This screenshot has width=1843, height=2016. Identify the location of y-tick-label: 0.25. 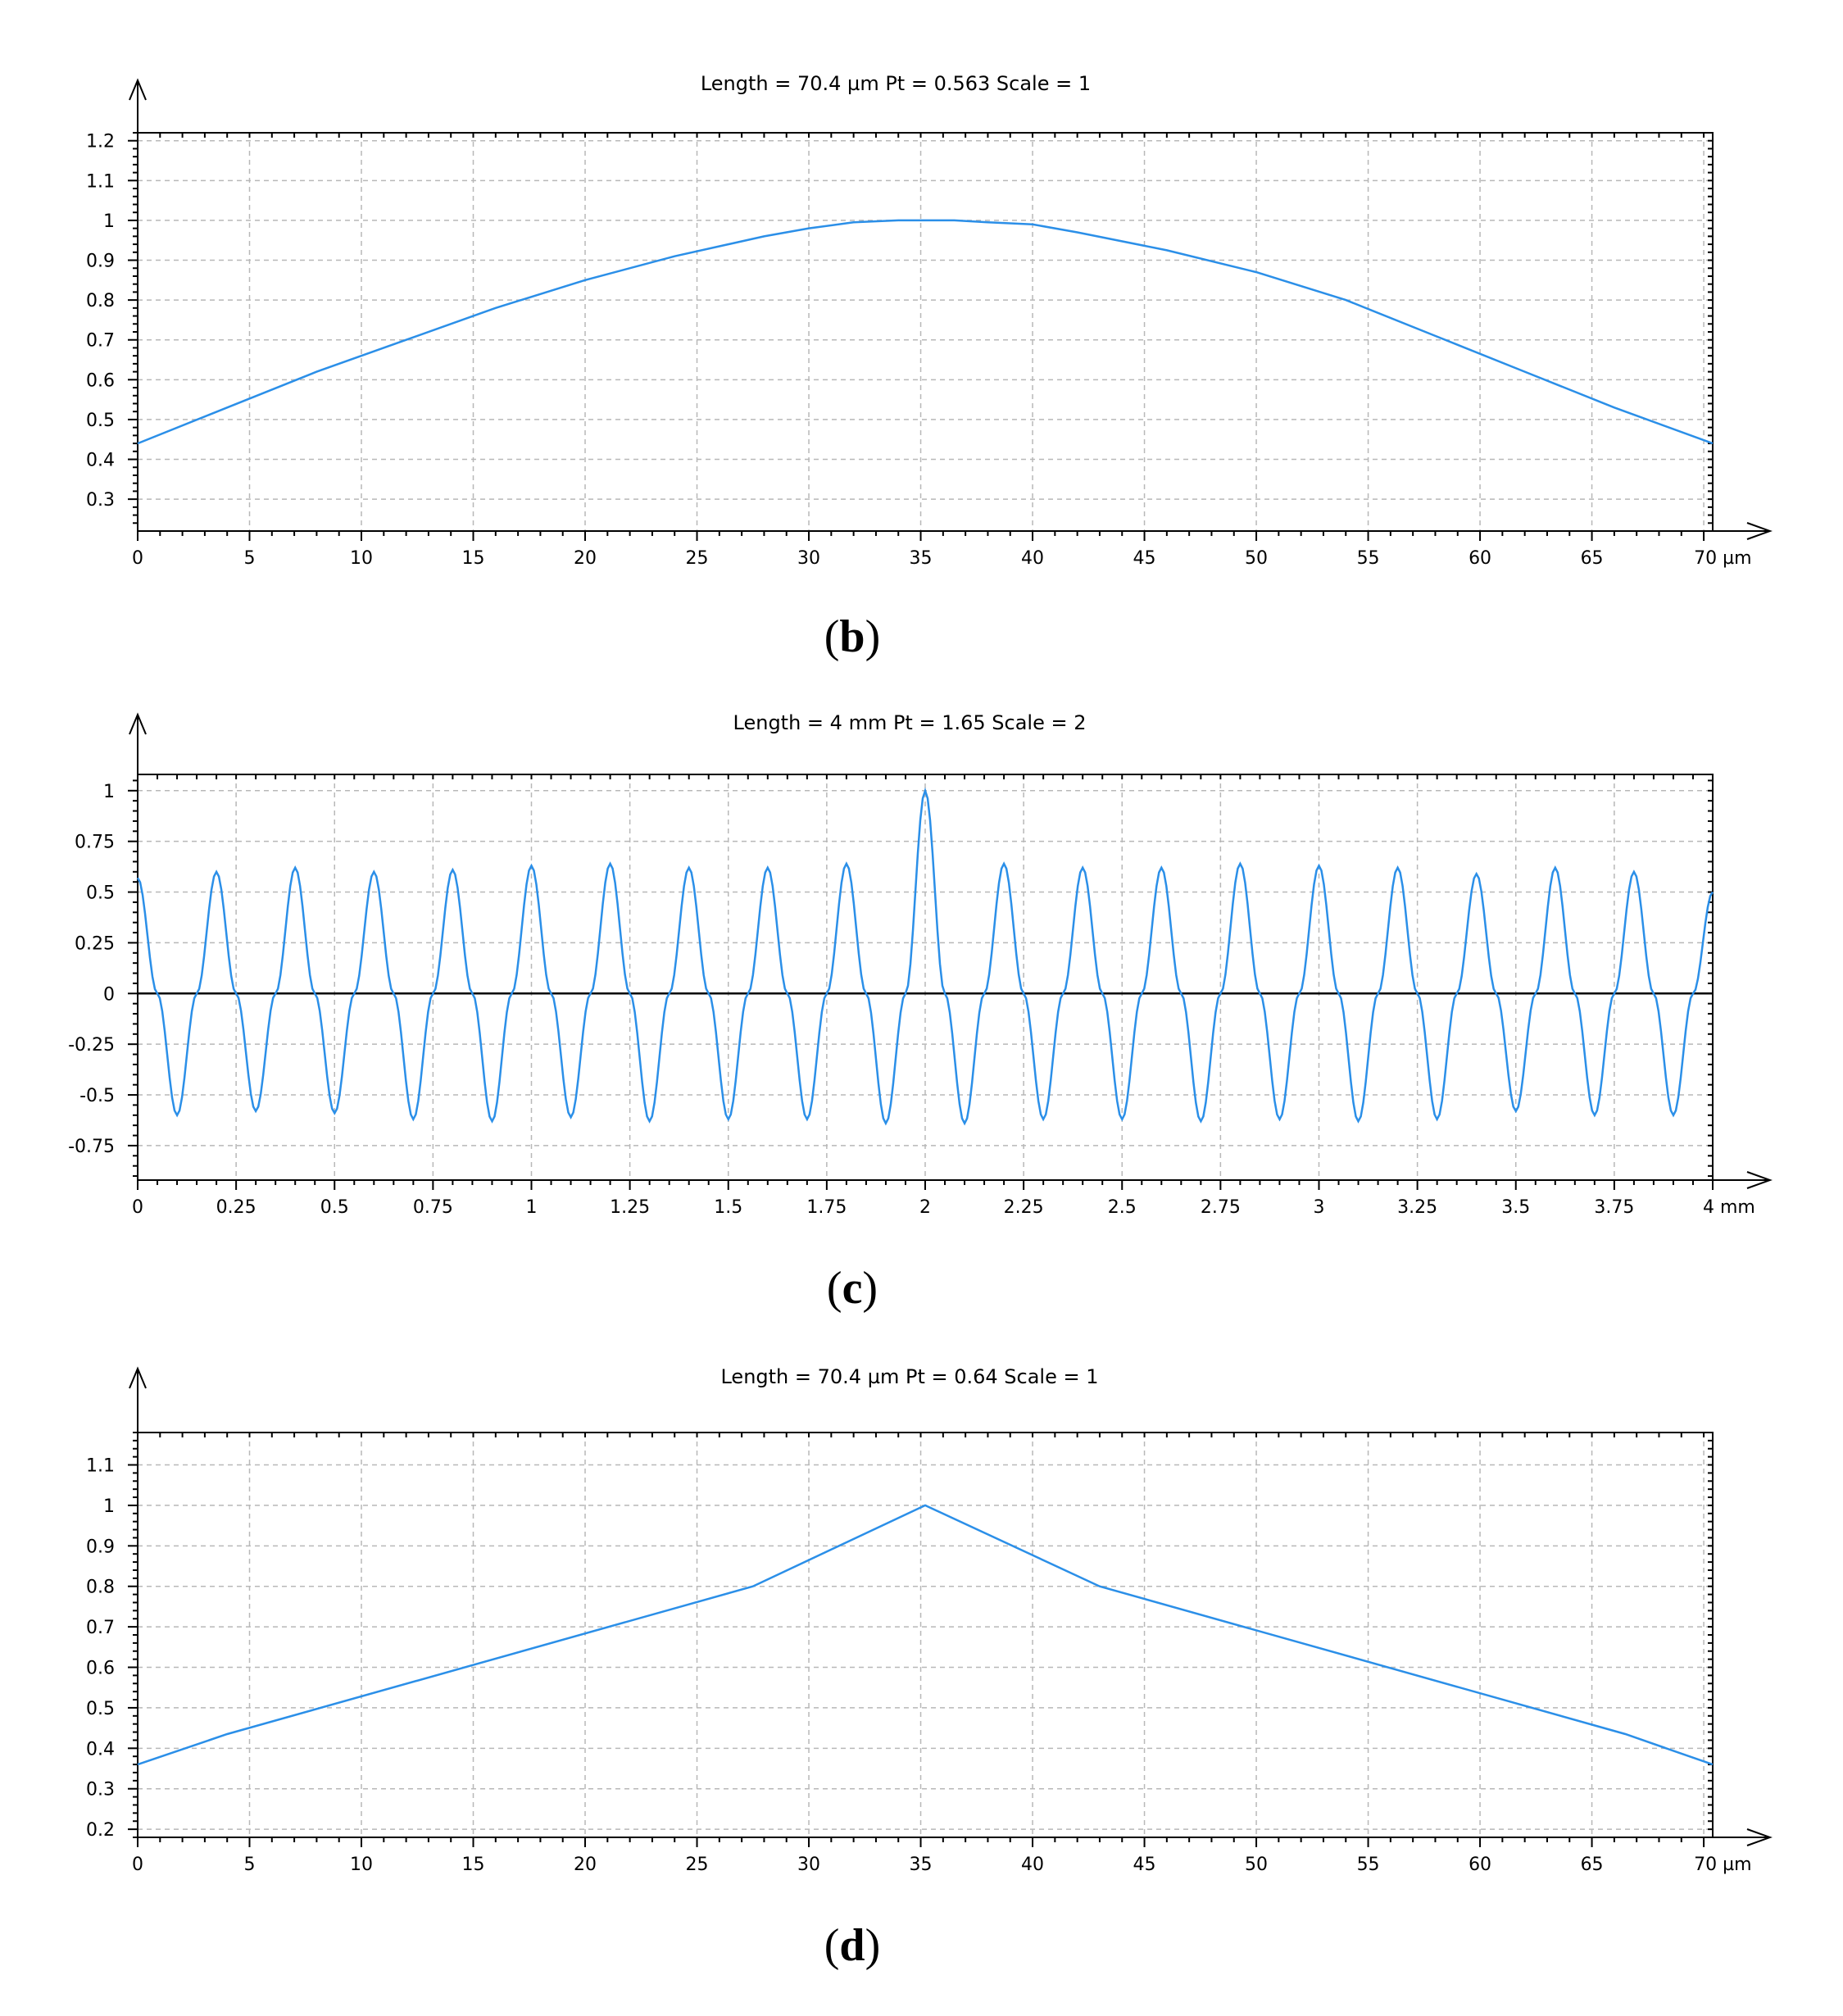
(95, 943).